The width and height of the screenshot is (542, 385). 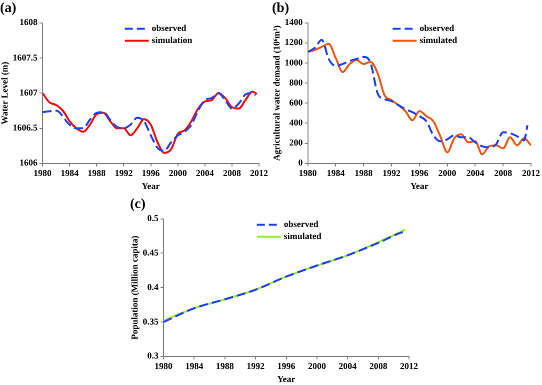 I want to click on y-tick-label: 1200, so click(x=294, y=42).